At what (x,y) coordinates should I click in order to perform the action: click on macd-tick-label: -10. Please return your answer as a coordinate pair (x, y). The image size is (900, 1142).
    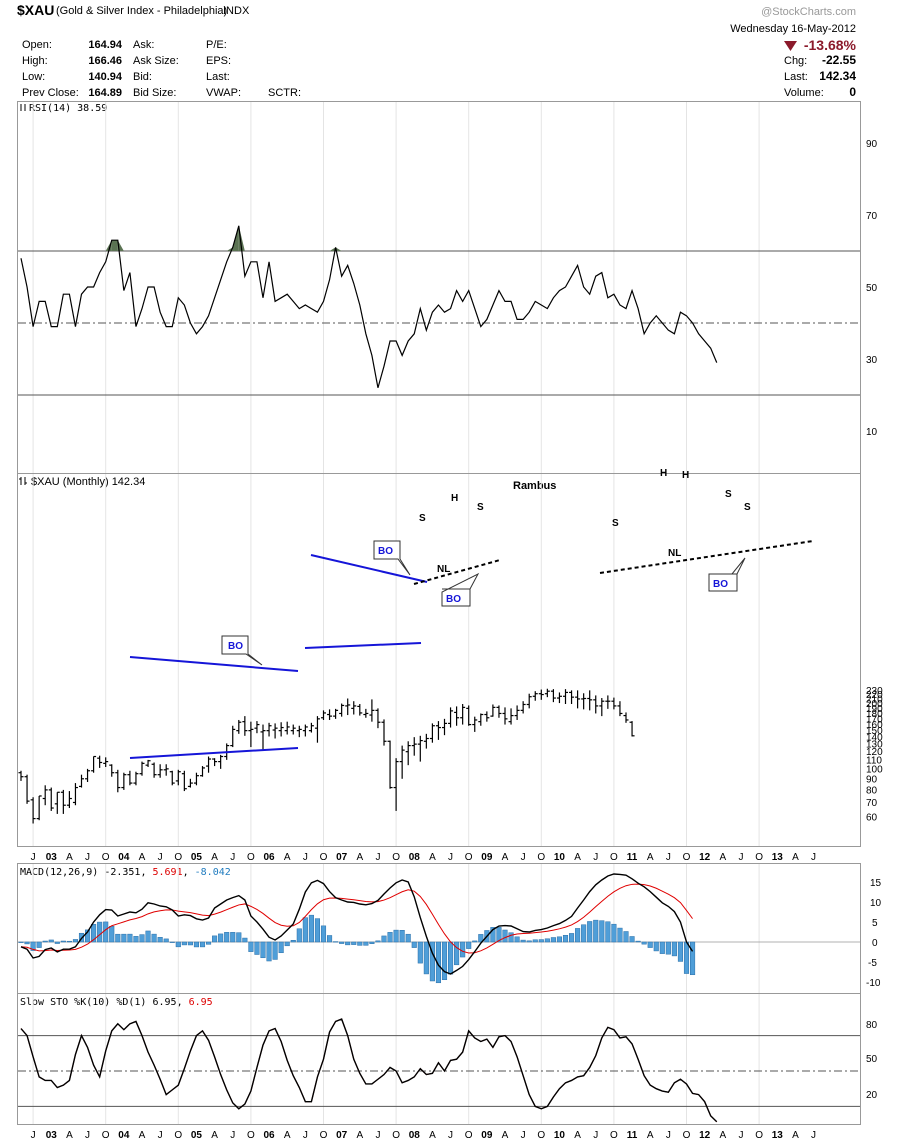
    Looking at the image, I should click on (873, 983).